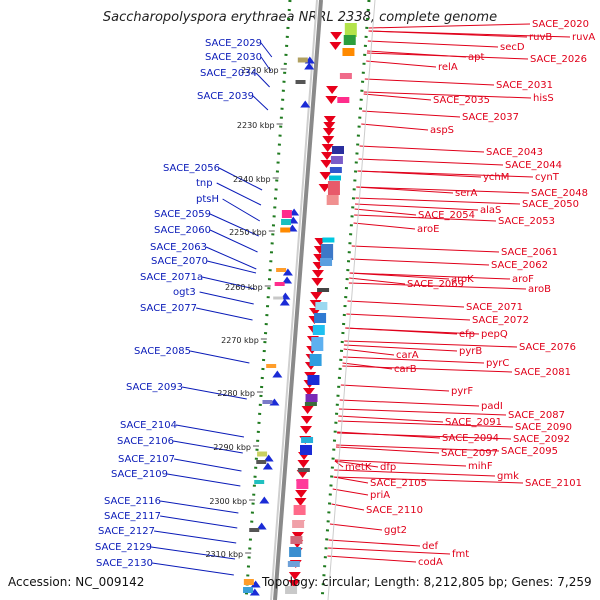  Describe the element at coordinates (560, 24) in the screenshot. I see `right-gene-label: SACE_2020` at that location.